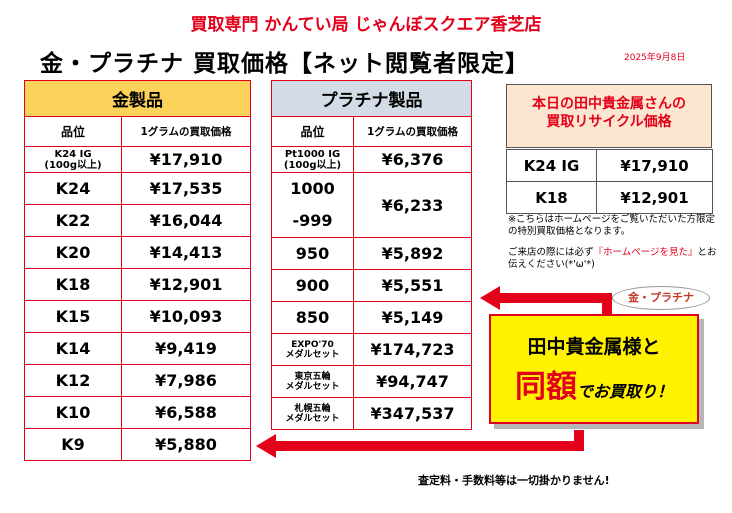 Image resolution: width=732 pixels, height=513 pixels. Describe the element at coordinates (285, 64) in the screenshot. I see `page-title: 金・プラチナ 買取価格【ネット閲覧者限定】` at that location.